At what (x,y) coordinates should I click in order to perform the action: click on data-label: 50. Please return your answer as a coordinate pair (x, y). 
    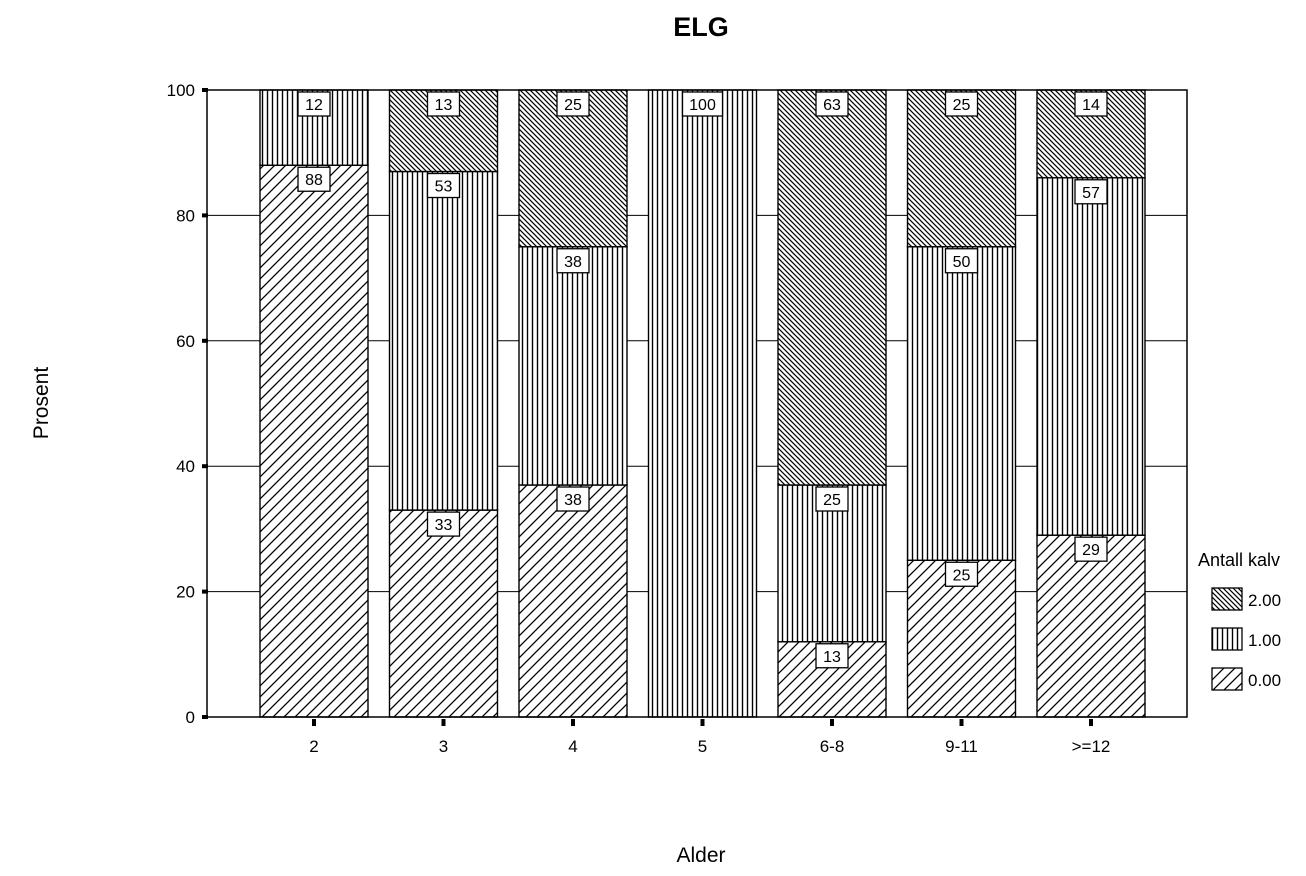
    Looking at the image, I should click on (962, 262).